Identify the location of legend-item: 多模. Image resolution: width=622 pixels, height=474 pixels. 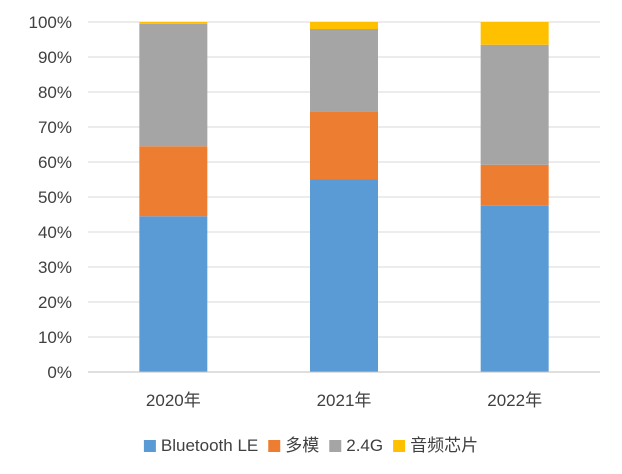
(293, 445).